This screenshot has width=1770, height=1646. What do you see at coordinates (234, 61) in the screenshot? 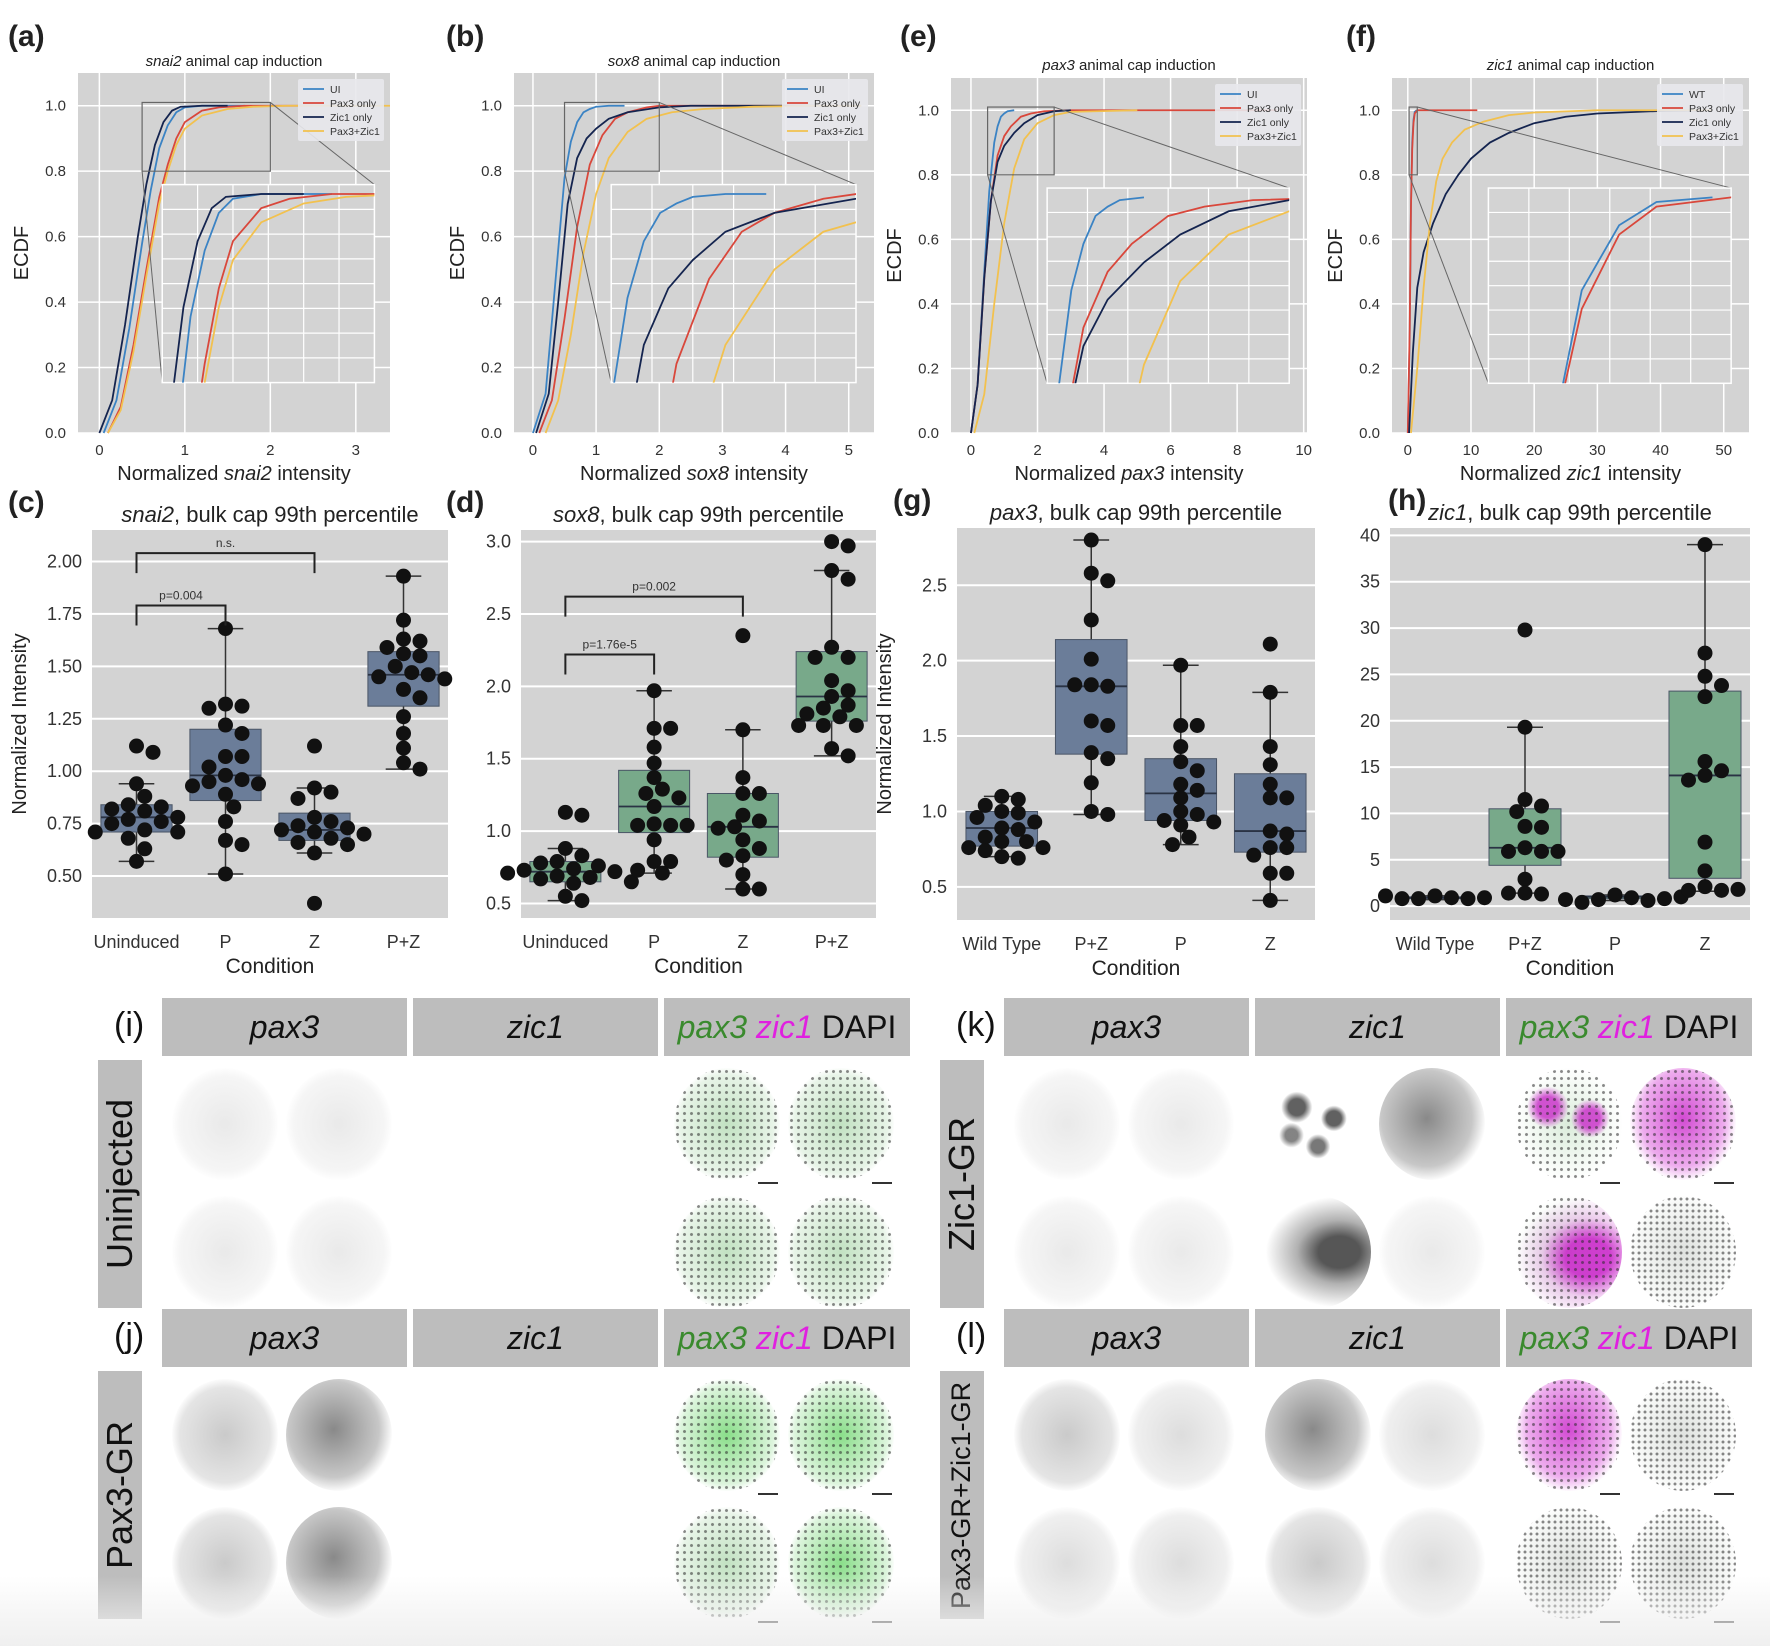
I see `chart-title: snai2 animal cap induction` at bounding box center [234, 61].